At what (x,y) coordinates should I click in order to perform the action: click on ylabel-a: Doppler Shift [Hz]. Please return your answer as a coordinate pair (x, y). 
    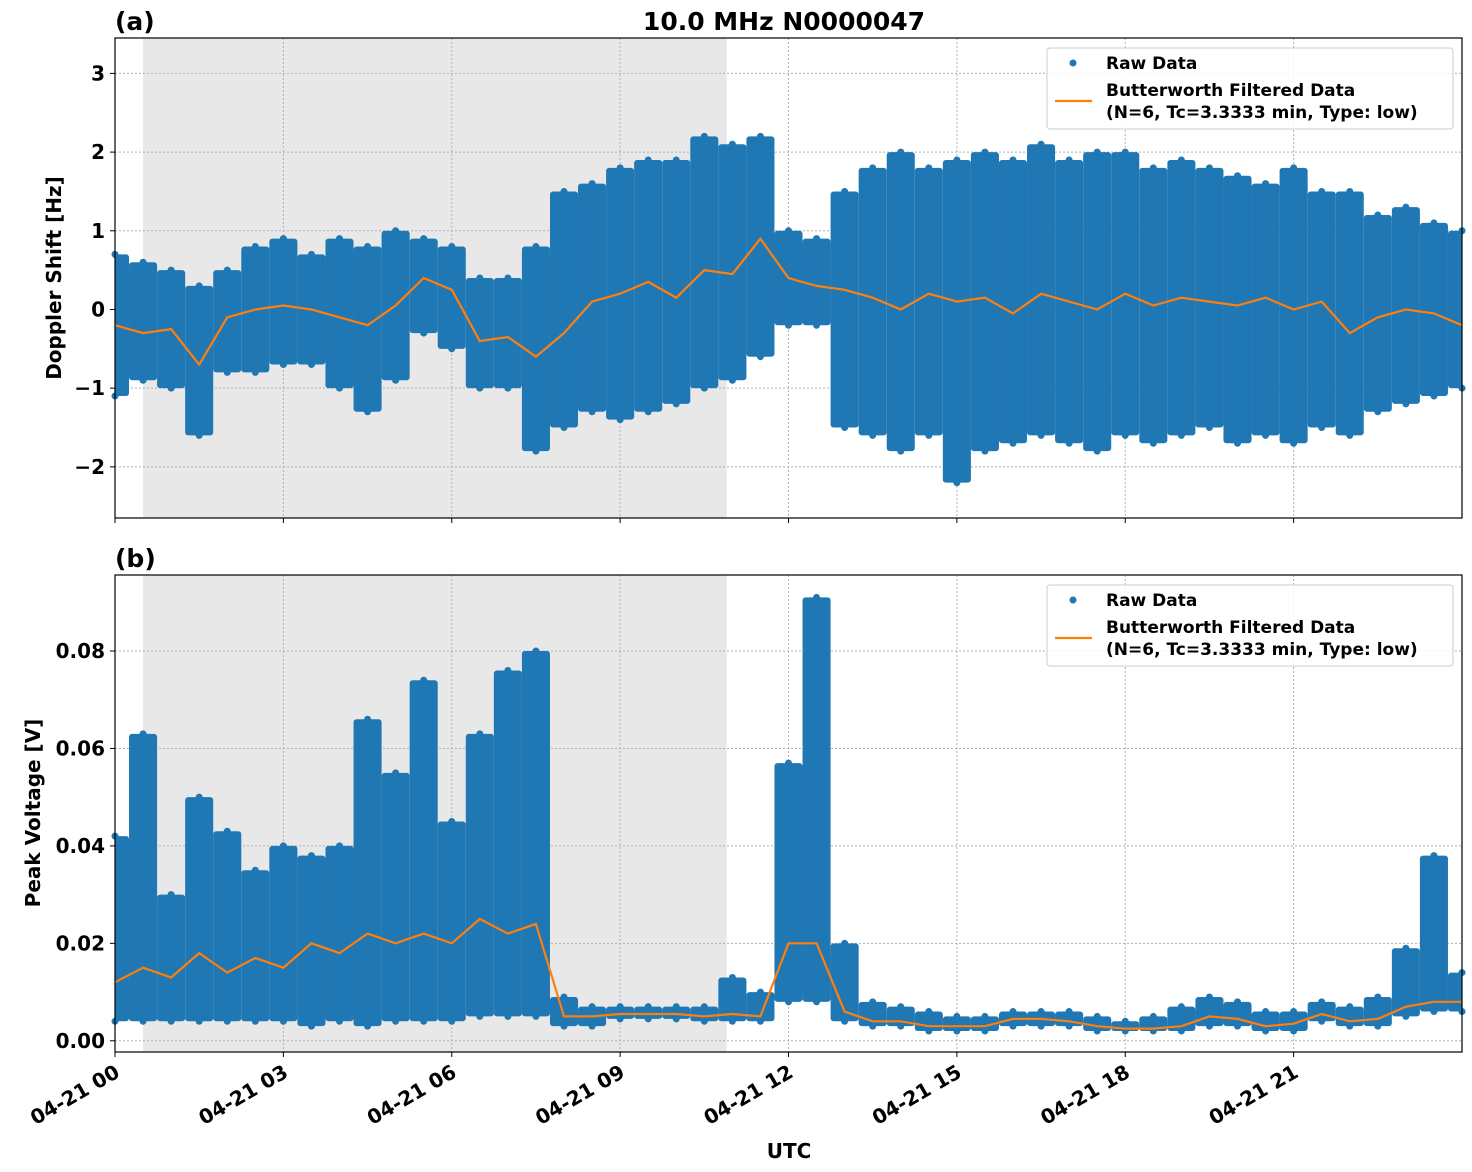
    Looking at the image, I should click on (54, 278).